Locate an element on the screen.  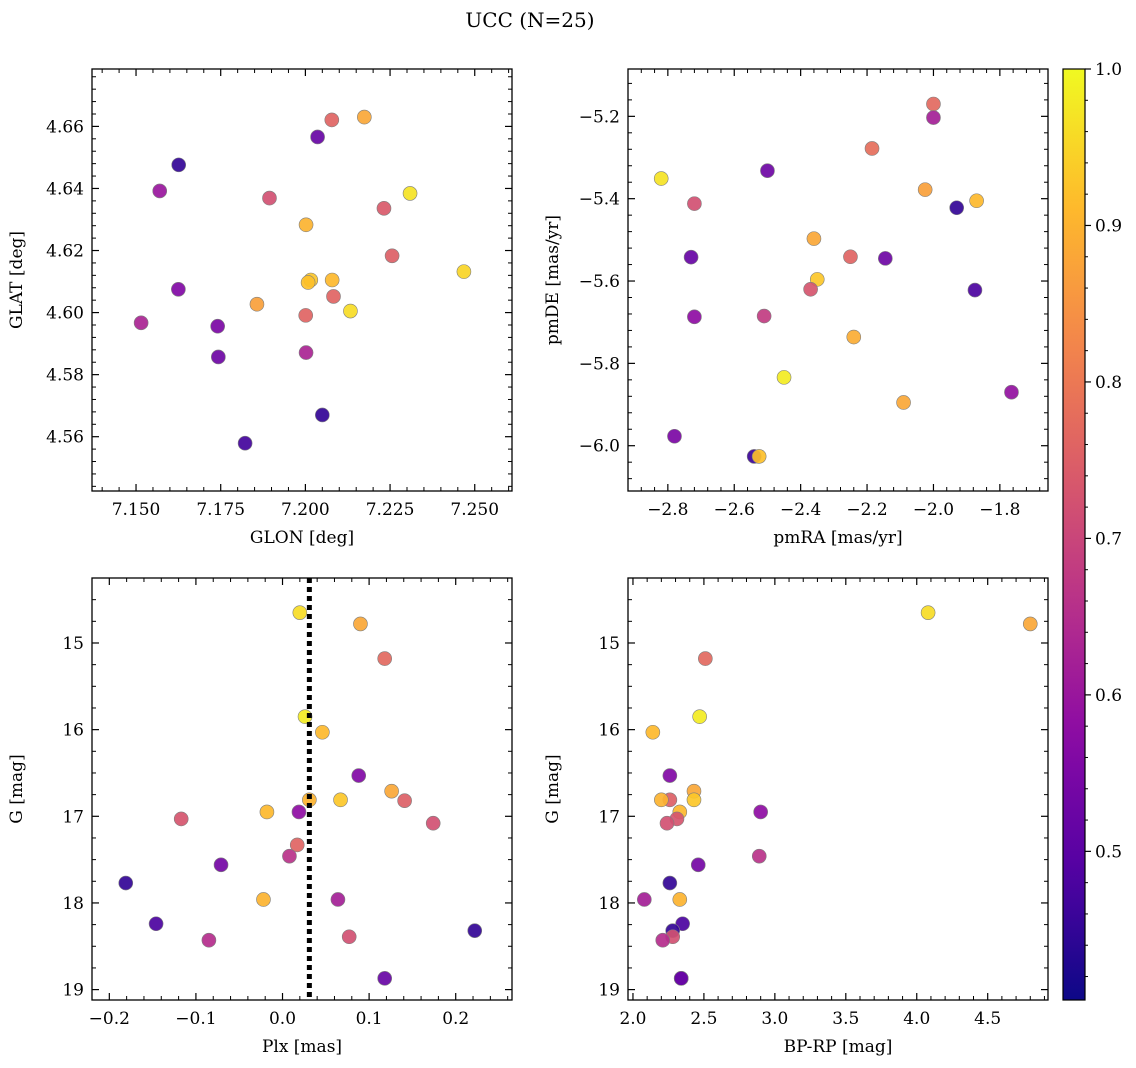
y-tick-label: 4.66 is located at coordinates (65, 127).